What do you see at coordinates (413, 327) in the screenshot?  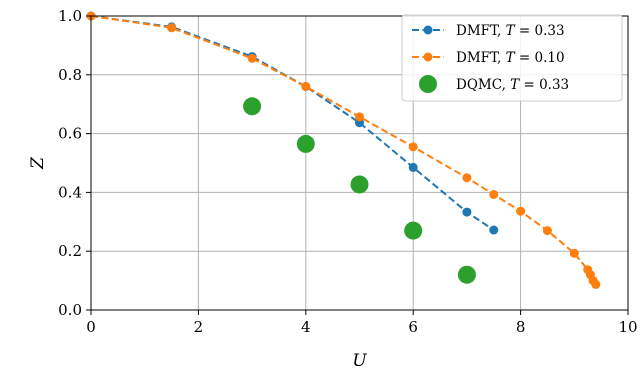 I see `x-tick-label: 6` at bounding box center [413, 327].